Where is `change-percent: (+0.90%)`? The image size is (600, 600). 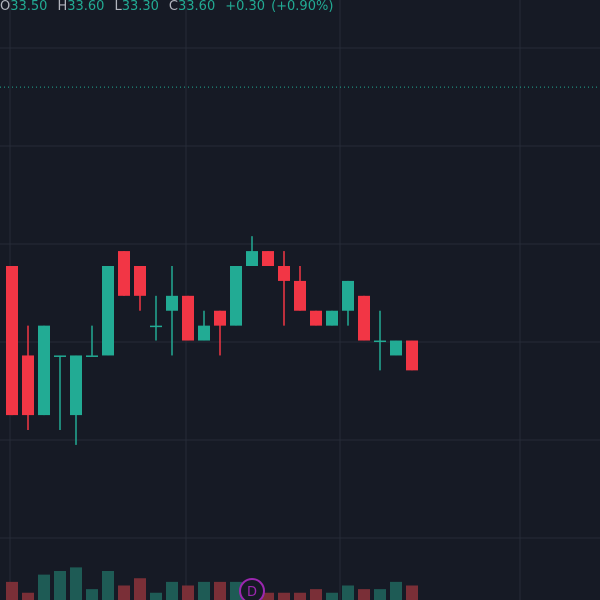 change-percent: (+0.90%) is located at coordinates (302, 7).